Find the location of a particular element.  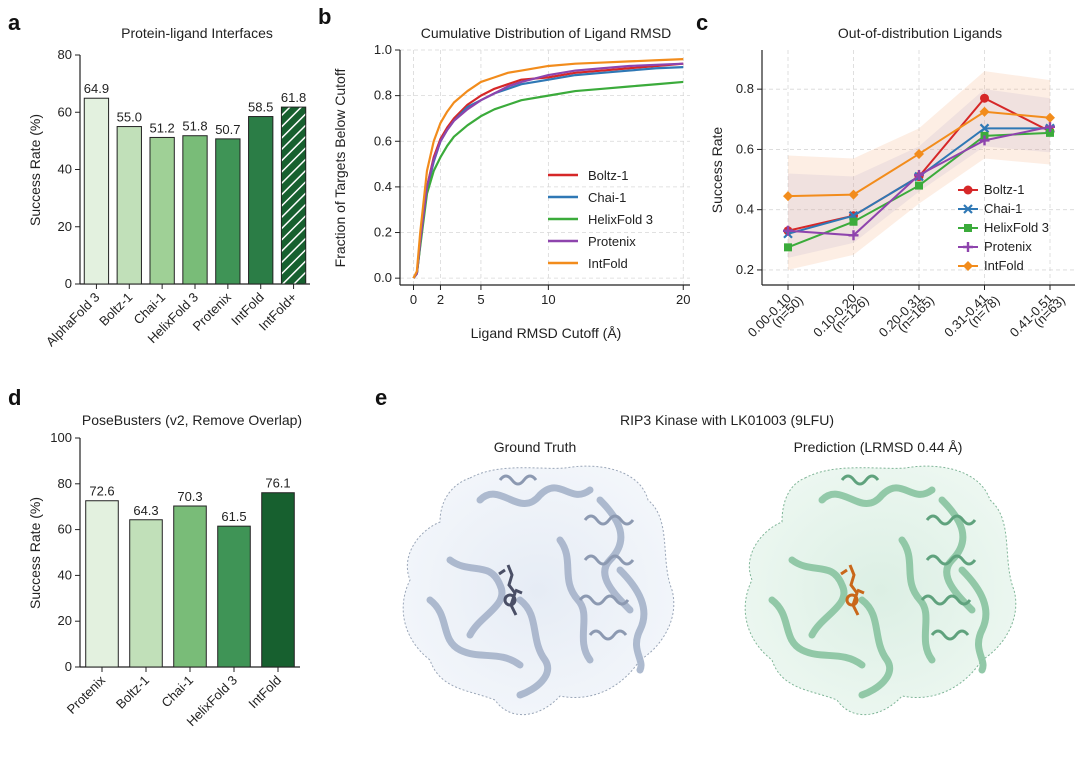

chart-a-value-label: 51.2 is located at coordinates (161, 127).